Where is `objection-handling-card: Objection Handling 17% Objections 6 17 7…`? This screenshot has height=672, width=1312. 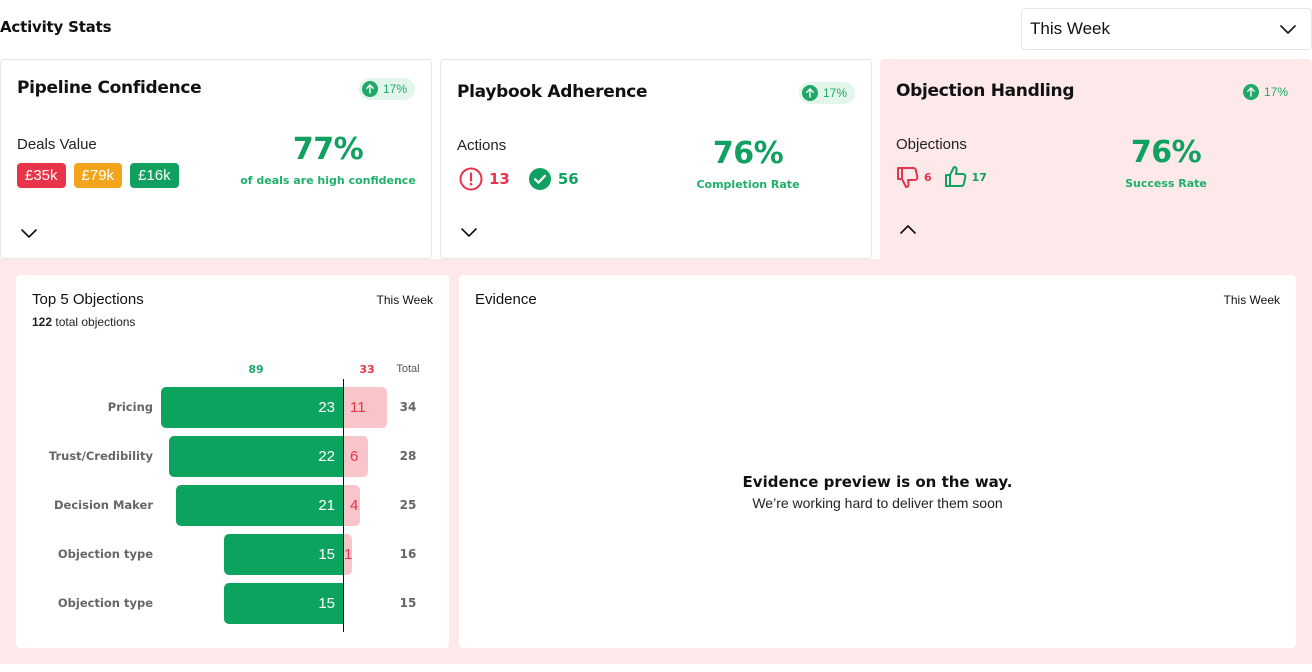 objection-handling-card: Objection Handling 17% Objections 6 17 7… is located at coordinates (1096, 159).